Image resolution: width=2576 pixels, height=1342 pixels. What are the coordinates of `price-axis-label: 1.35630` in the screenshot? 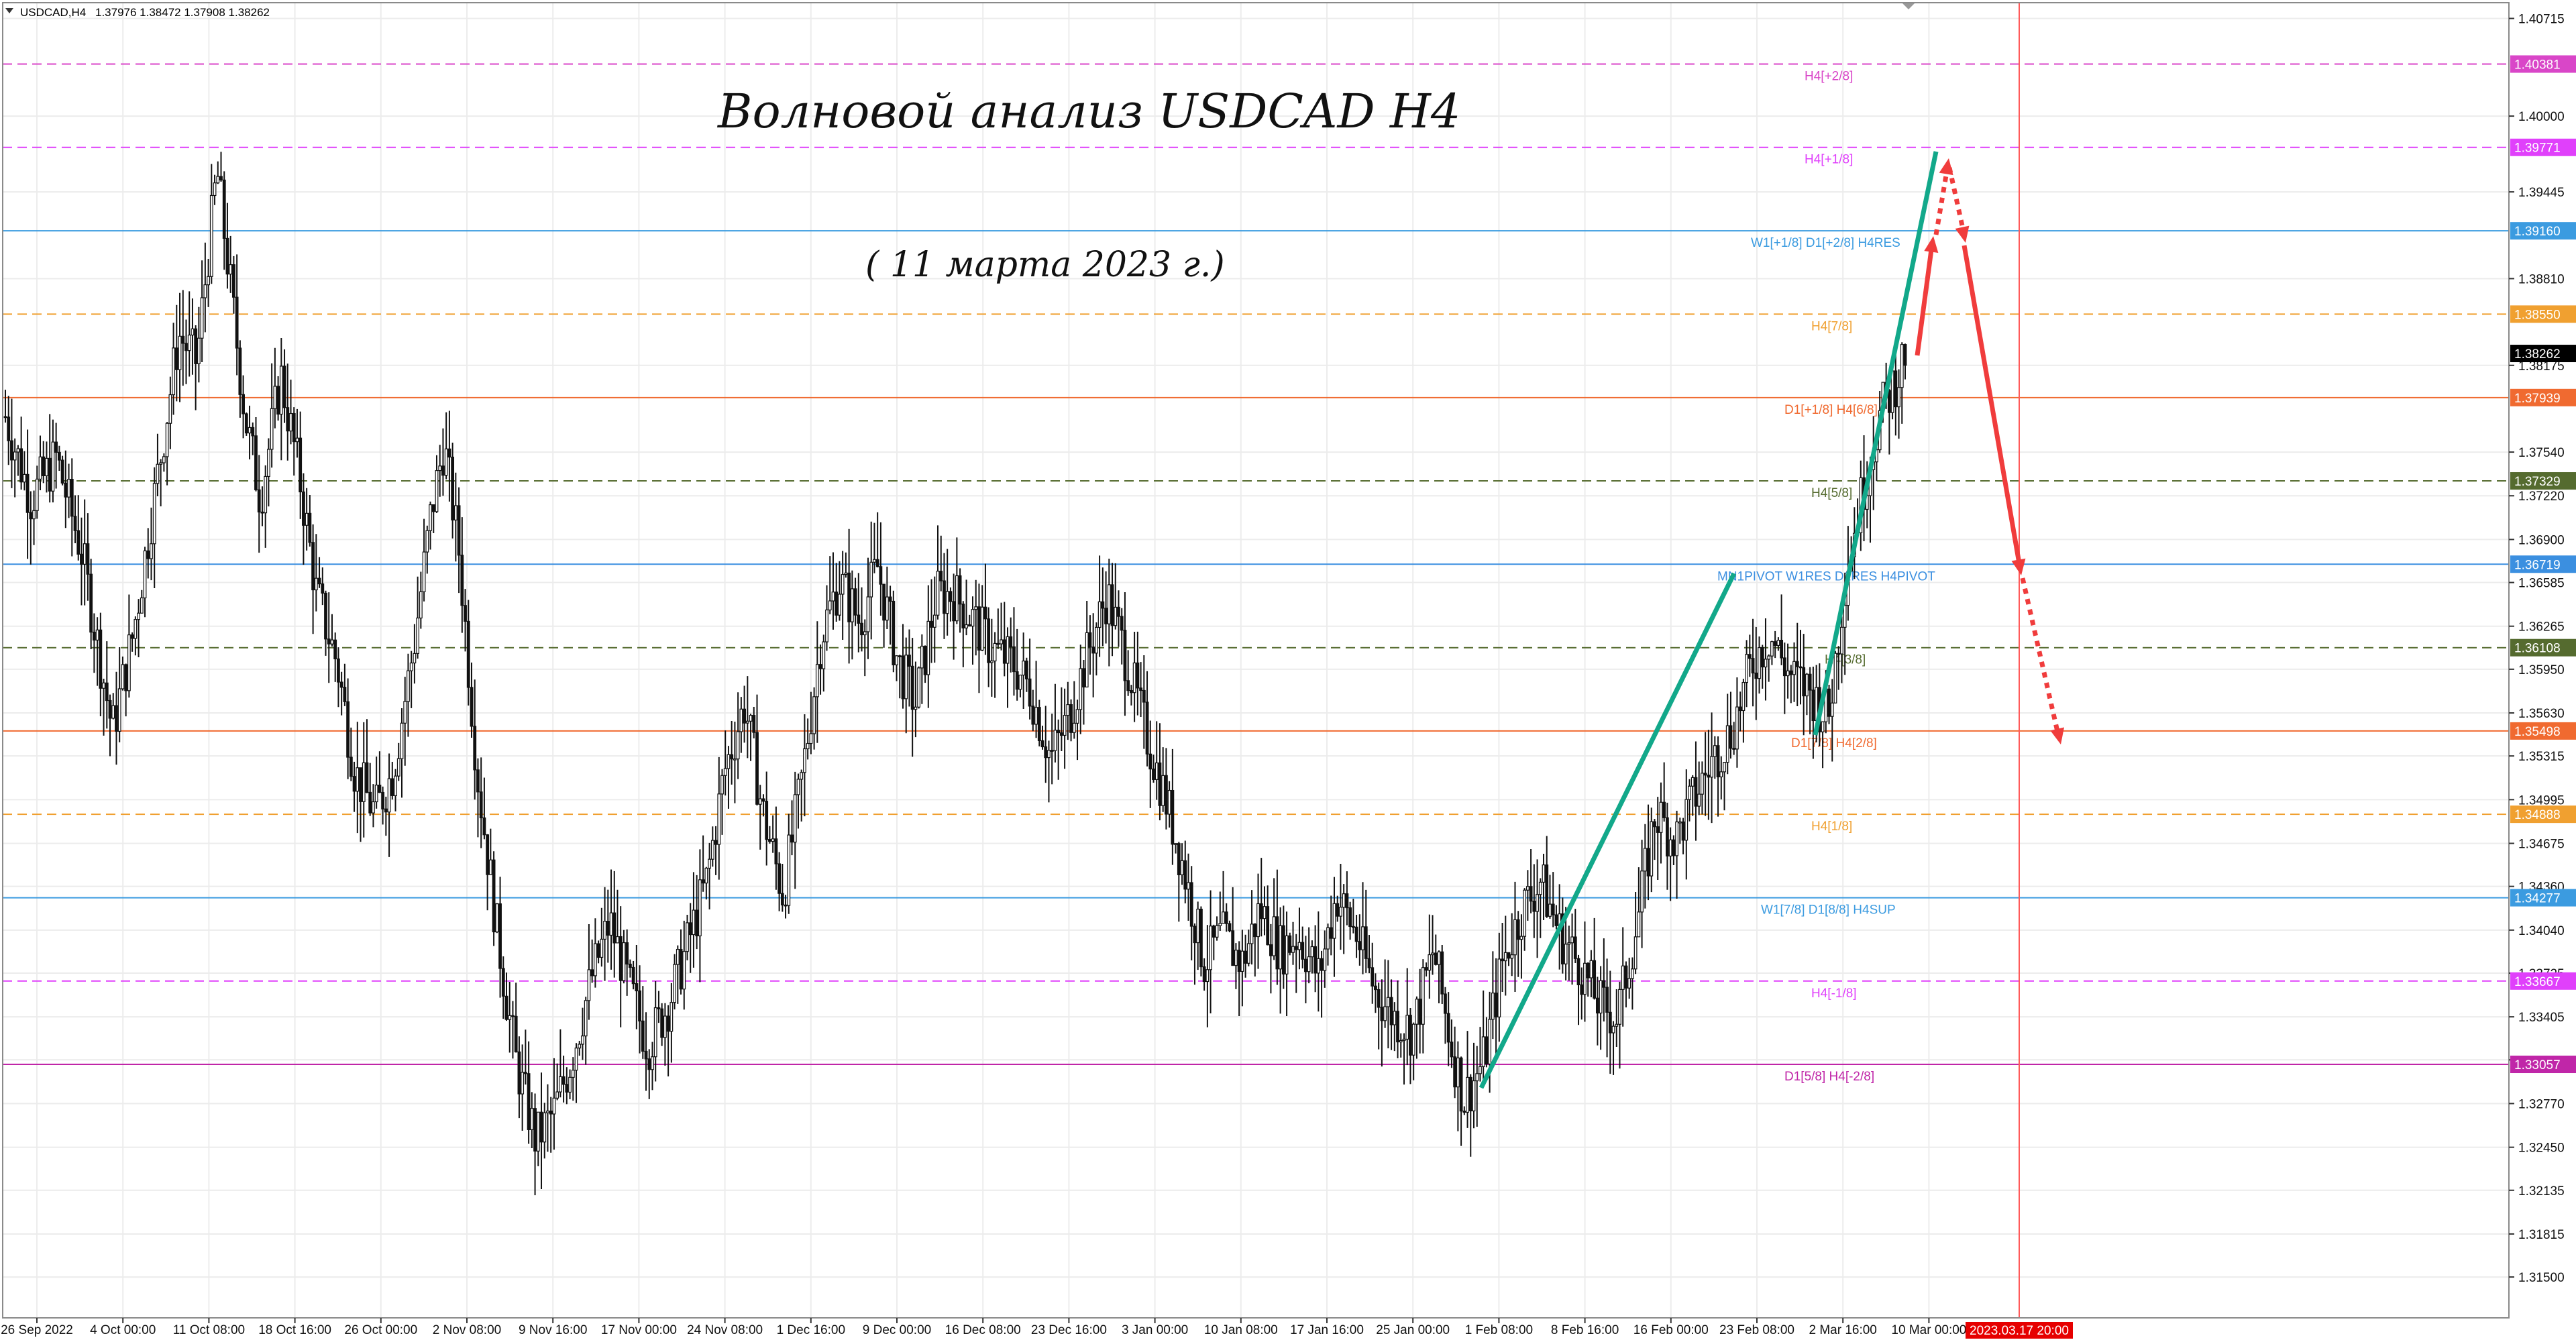 It's located at (2541, 714).